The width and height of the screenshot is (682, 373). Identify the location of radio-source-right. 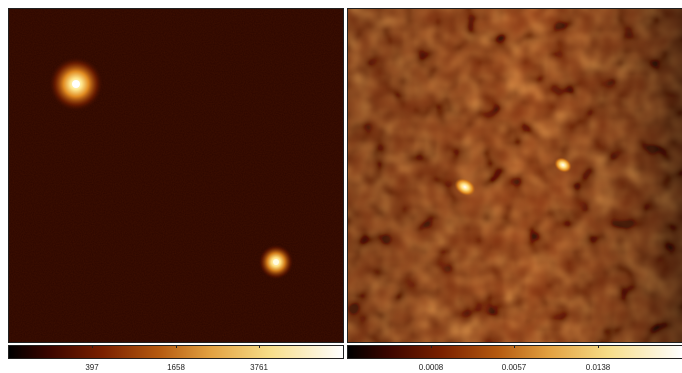
(563, 165).